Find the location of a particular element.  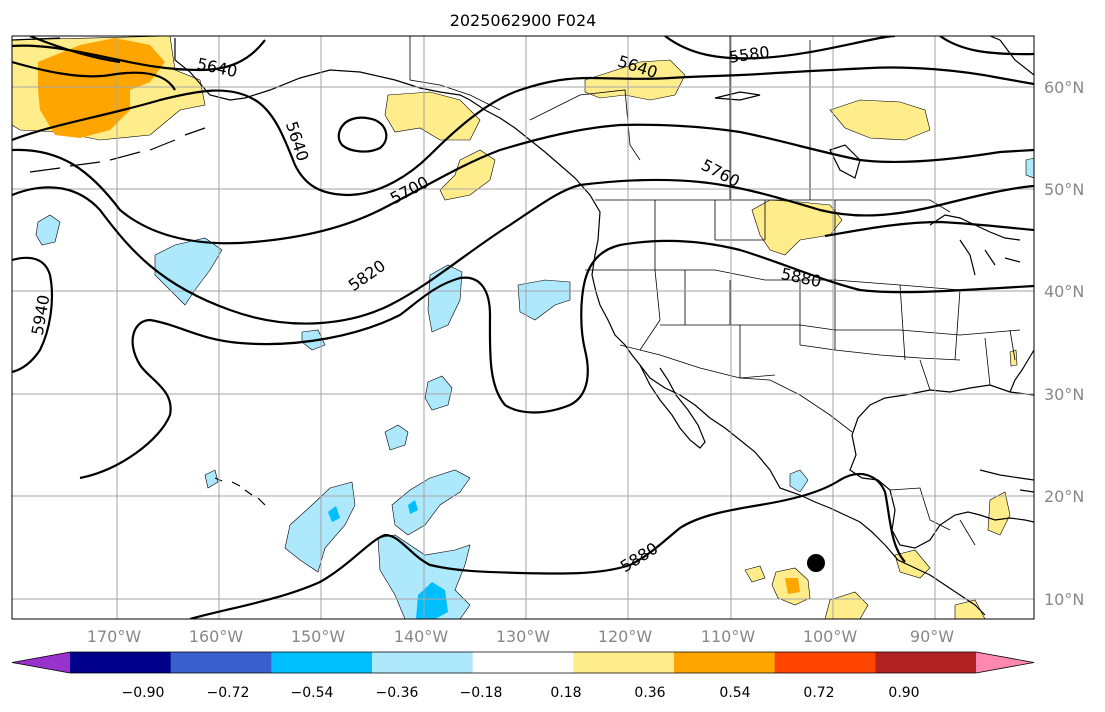

black-dot-marker is located at coordinates (816, 563).